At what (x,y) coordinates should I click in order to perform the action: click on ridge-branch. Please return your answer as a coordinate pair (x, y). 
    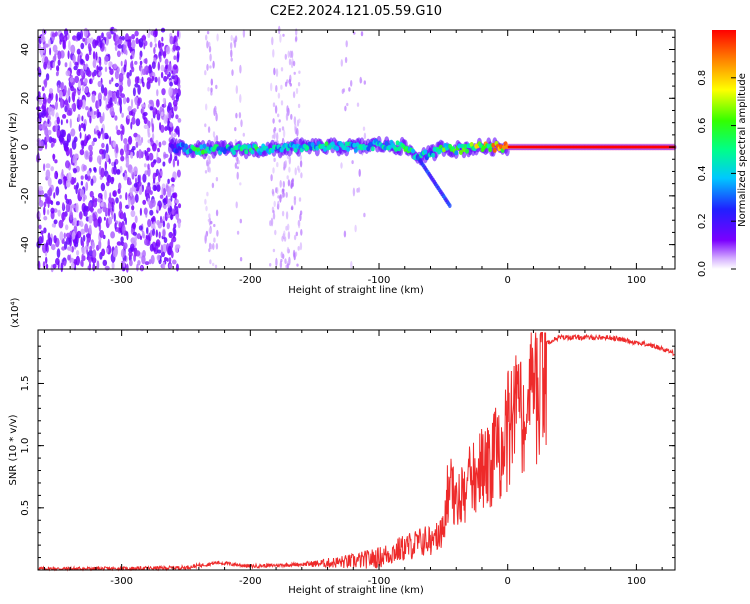
    Looking at the image, I should click on (450, 206).